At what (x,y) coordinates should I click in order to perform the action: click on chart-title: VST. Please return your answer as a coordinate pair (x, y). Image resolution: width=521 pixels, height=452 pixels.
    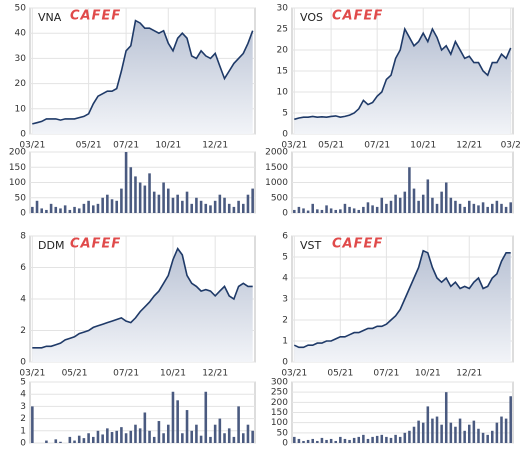
    Looking at the image, I should click on (311, 245).